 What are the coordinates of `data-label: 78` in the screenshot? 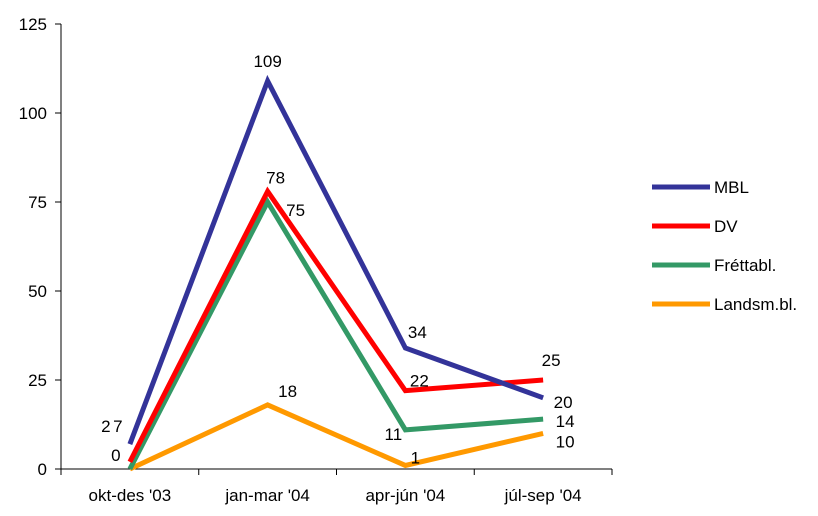 It's located at (275, 177).